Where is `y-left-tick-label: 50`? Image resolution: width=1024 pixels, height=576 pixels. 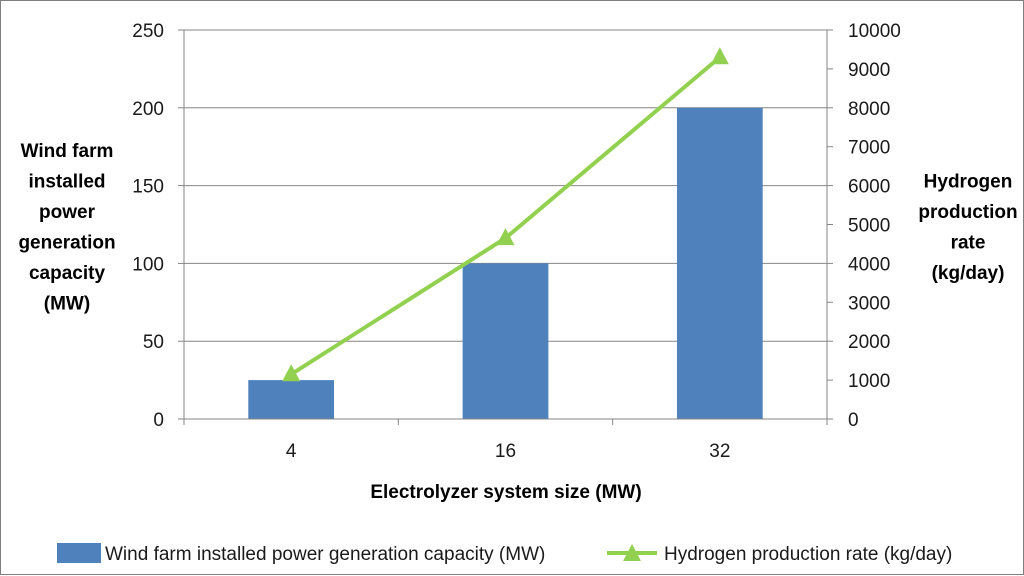
y-left-tick-label: 50 is located at coordinates (153, 342).